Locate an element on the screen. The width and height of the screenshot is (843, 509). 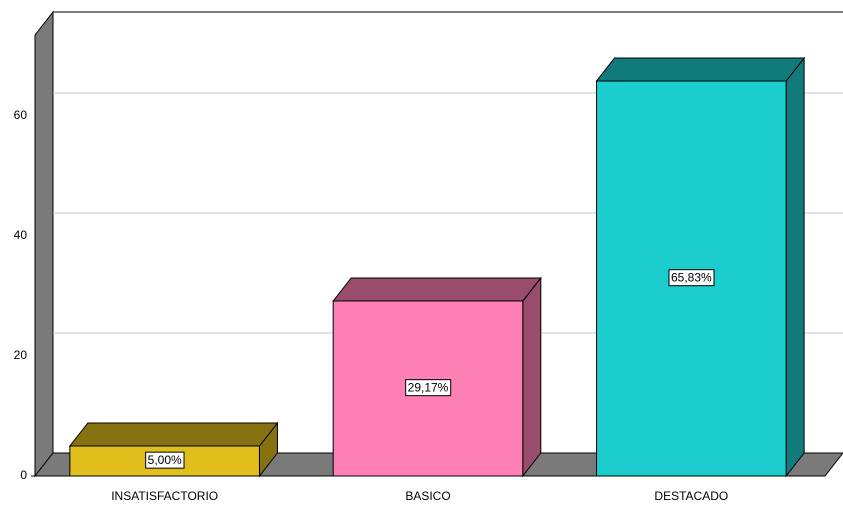
value-label: 65,83% is located at coordinates (691, 278).